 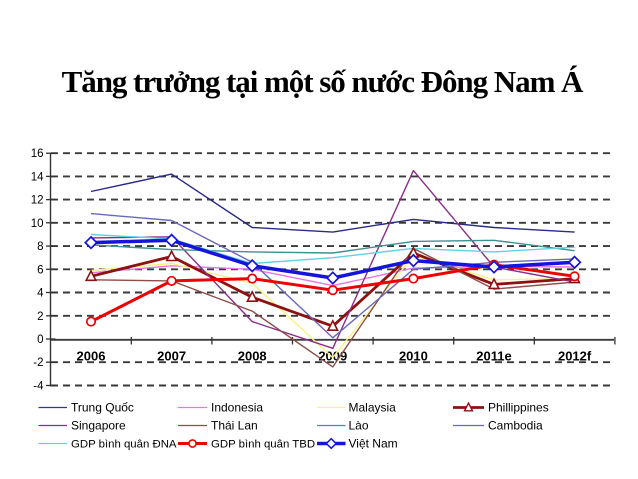 What do you see at coordinates (37, 154) in the screenshot?
I see `svg-text: 16` at bounding box center [37, 154].